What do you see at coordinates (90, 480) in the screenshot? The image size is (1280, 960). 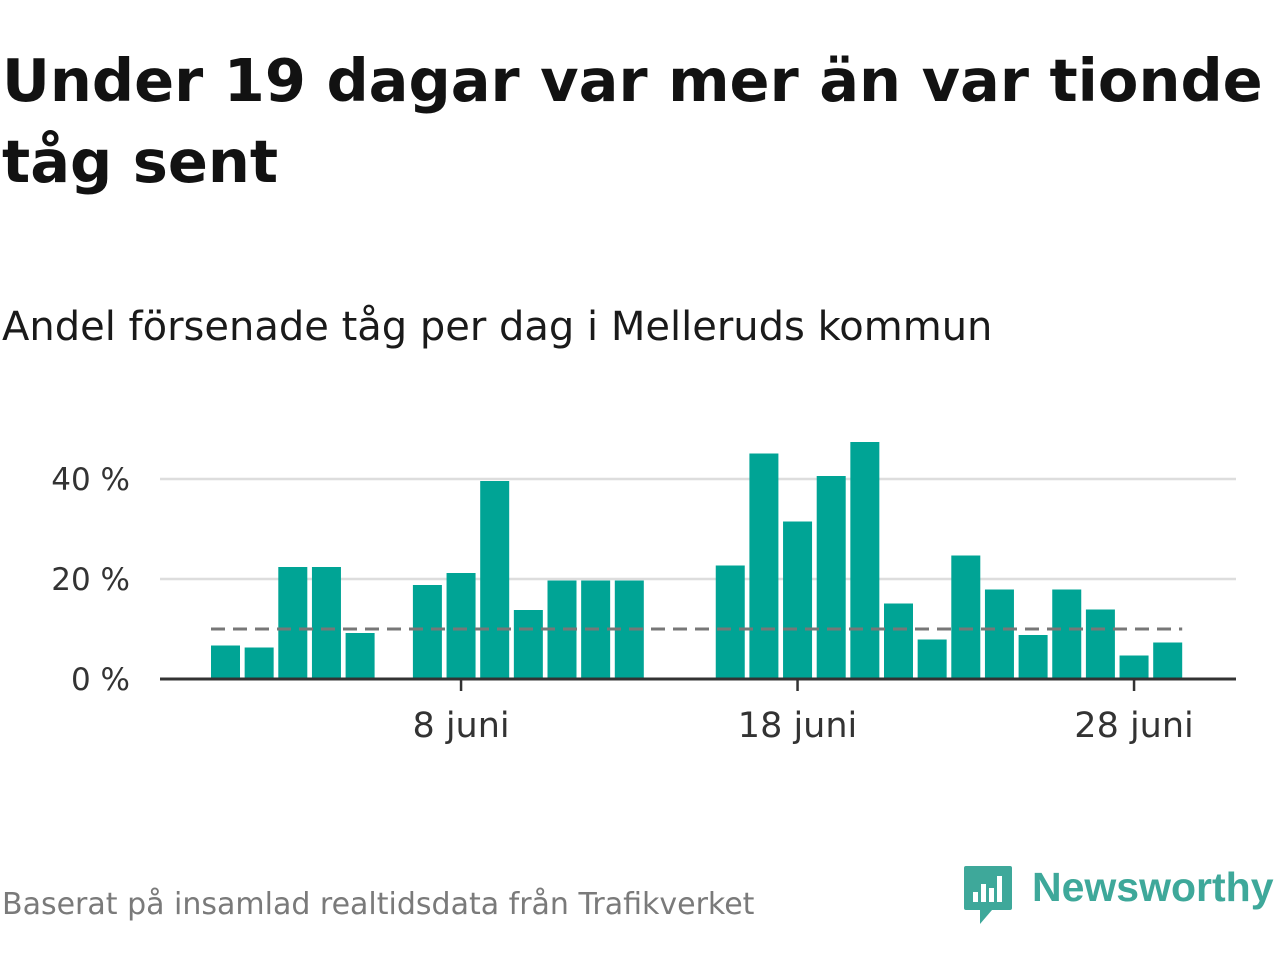 I see `y-tick-label: 40 %` at bounding box center [90, 480].